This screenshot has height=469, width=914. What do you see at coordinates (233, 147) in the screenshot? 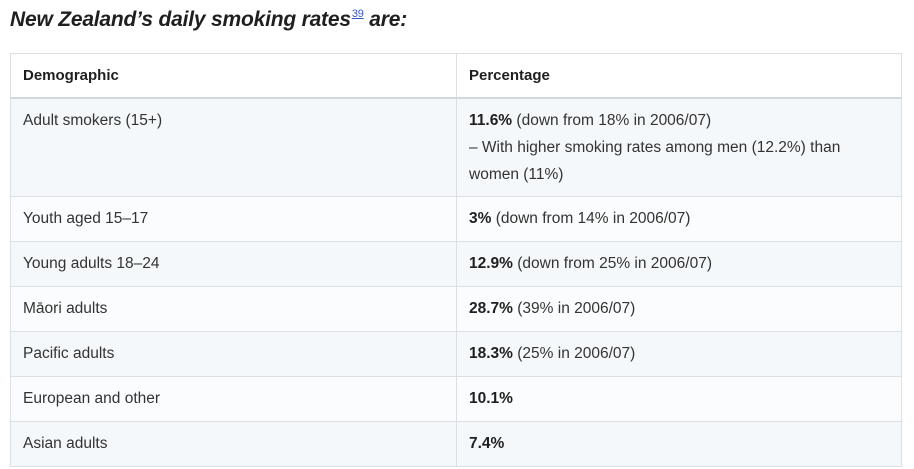
I see `demographic-cell: Adult smokers (15+)` at bounding box center [233, 147].